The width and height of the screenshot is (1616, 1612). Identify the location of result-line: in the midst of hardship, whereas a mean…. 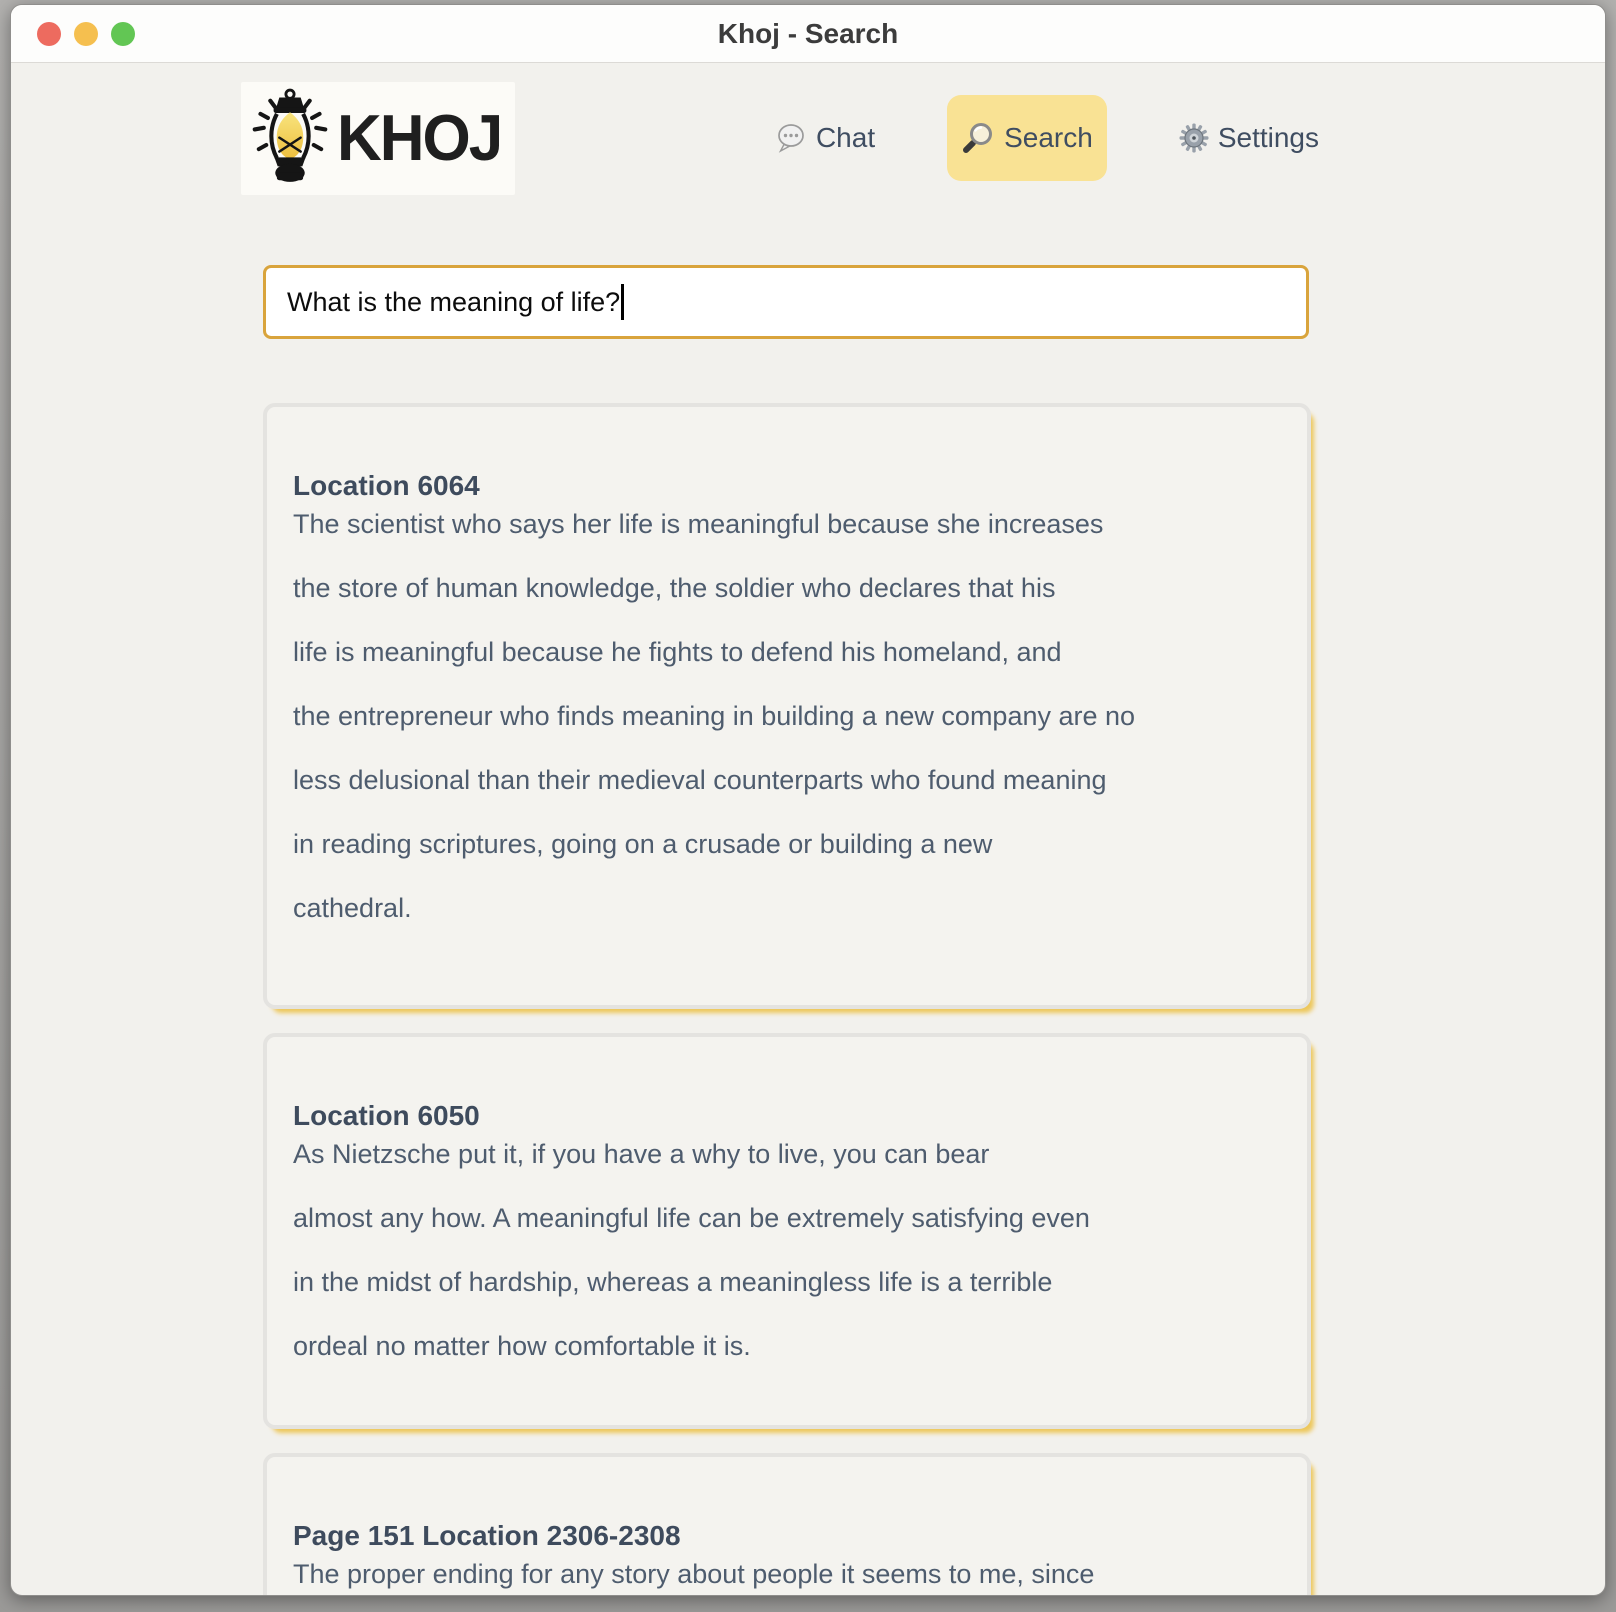
(673, 1282).